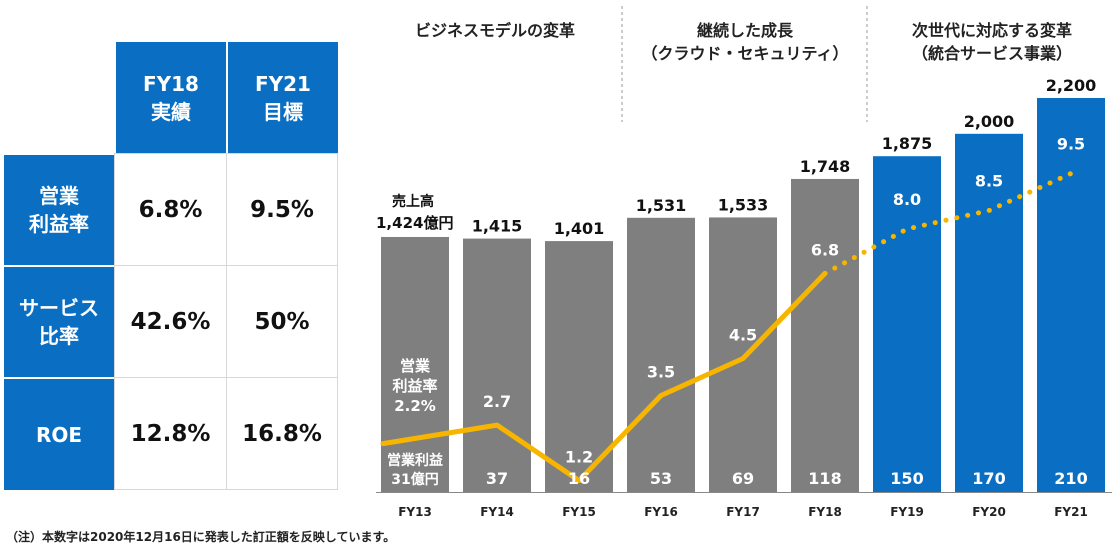  I want to click on margin-label: 営業, so click(415, 366).